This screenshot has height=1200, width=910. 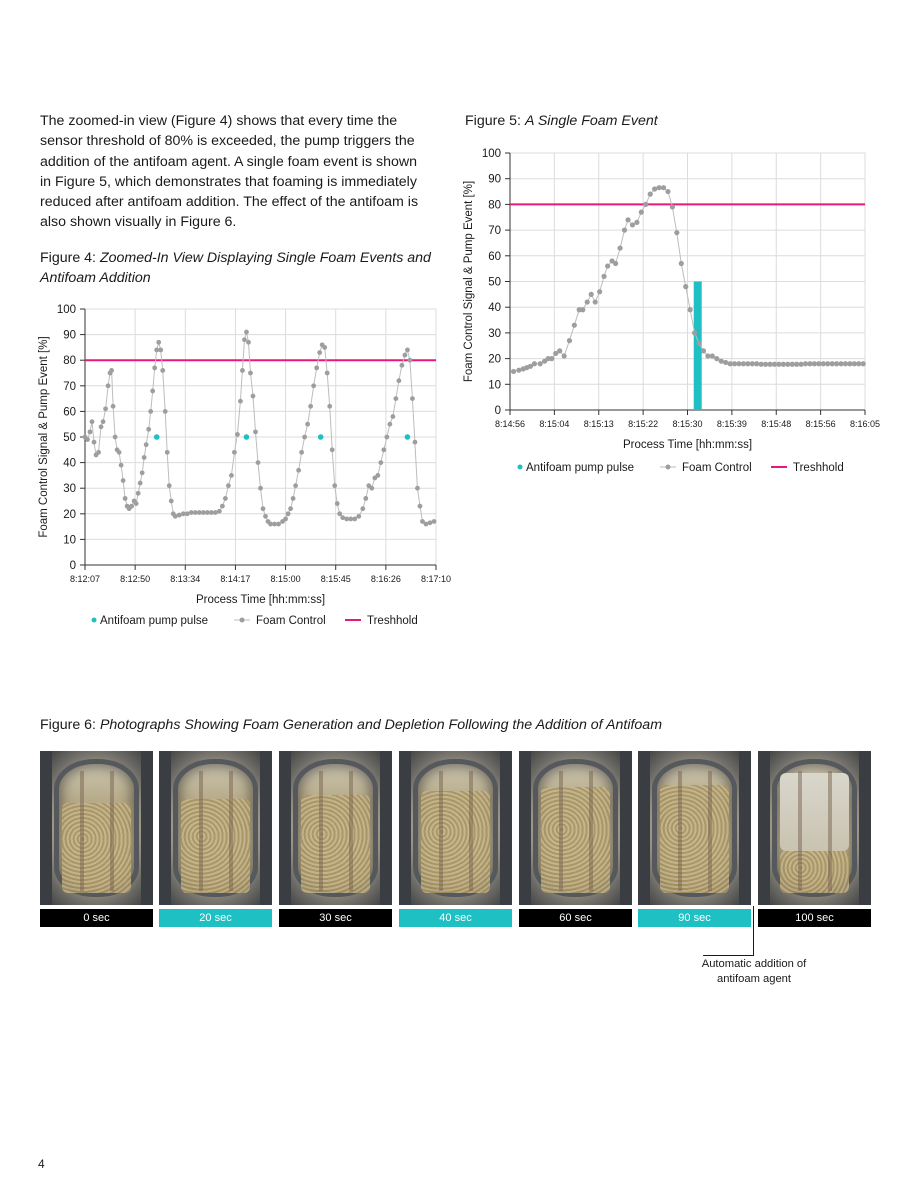 I want to click on foam-control-series-line, so click(x=688, y=279).